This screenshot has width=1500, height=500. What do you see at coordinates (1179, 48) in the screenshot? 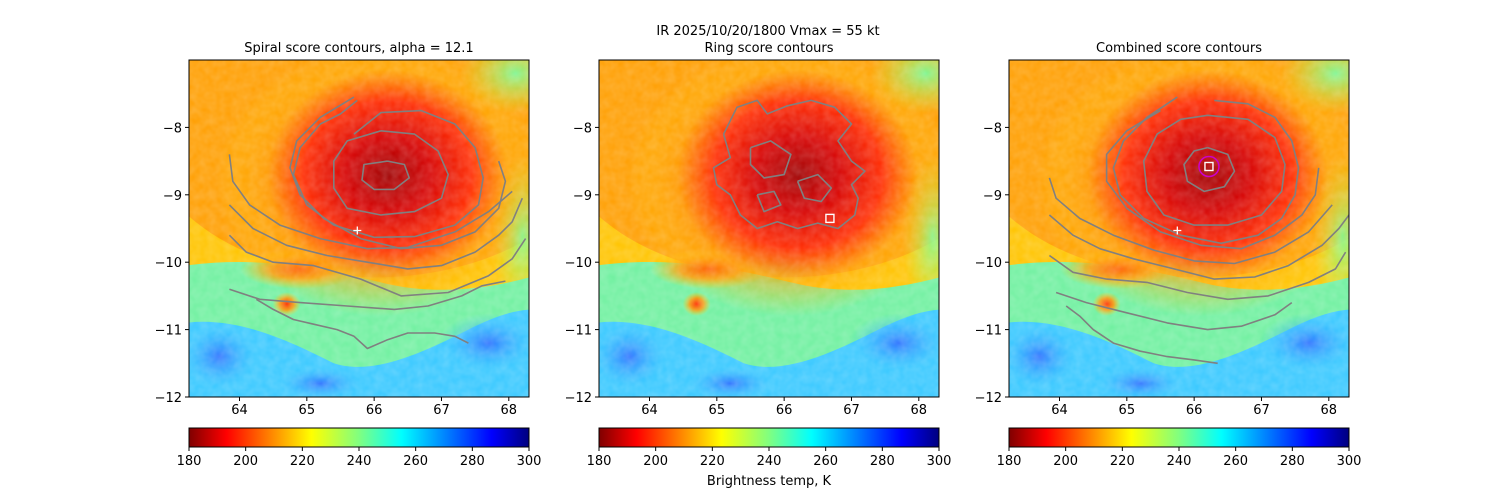
I see `panel-title: Combined score contours` at bounding box center [1179, 48].